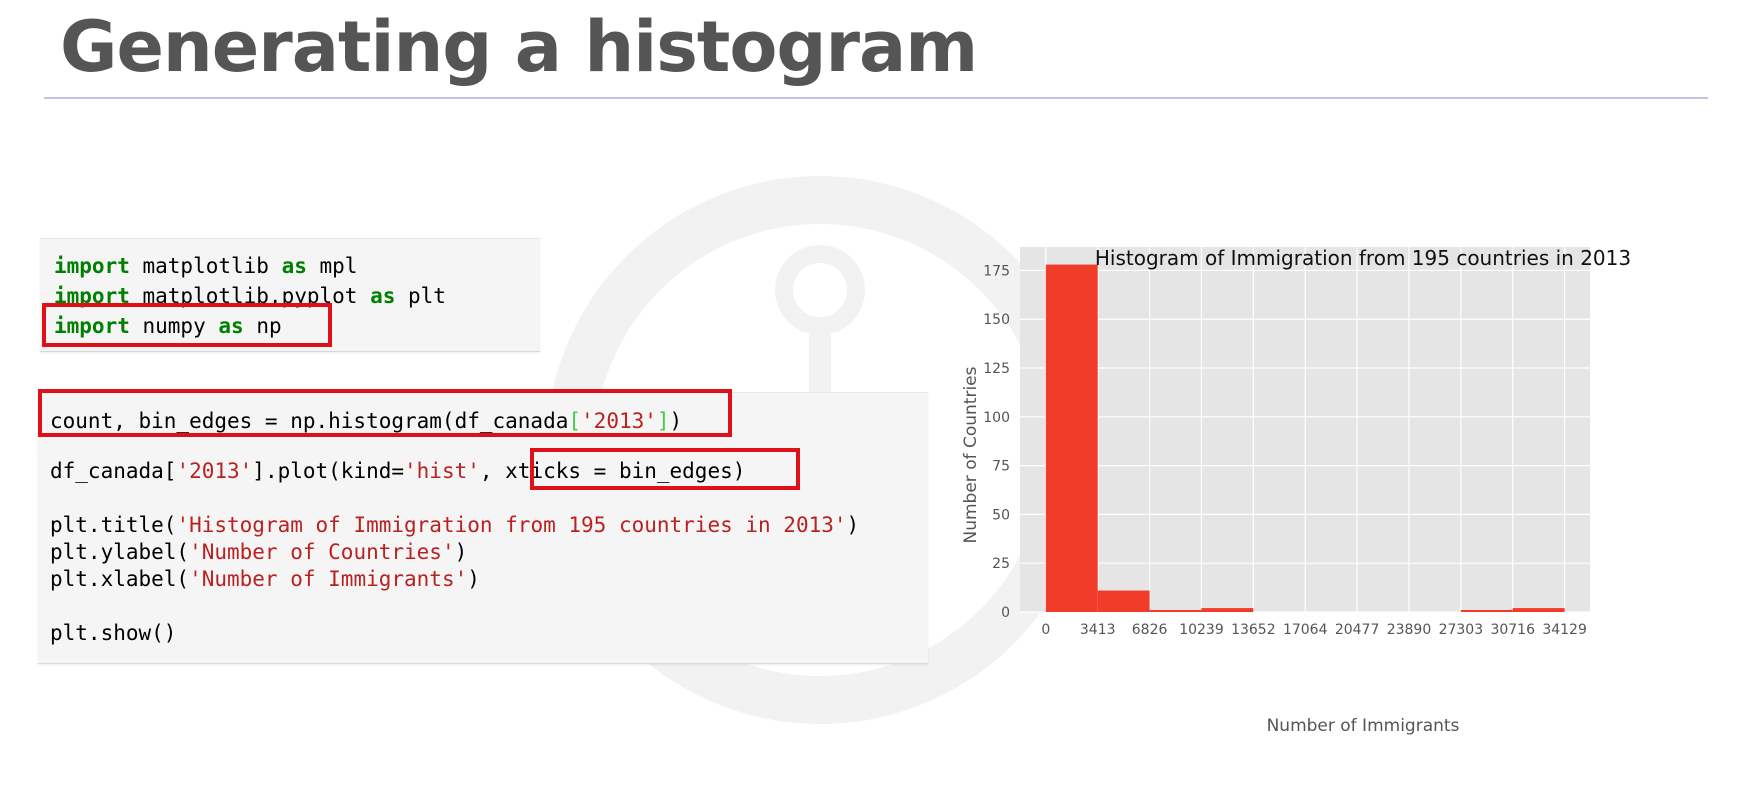 This screenshot has height=802, width=1757. Describe the element at coordinates (1512, 630) in the screenshot. I see `x-tick-label: 30716` at that location.